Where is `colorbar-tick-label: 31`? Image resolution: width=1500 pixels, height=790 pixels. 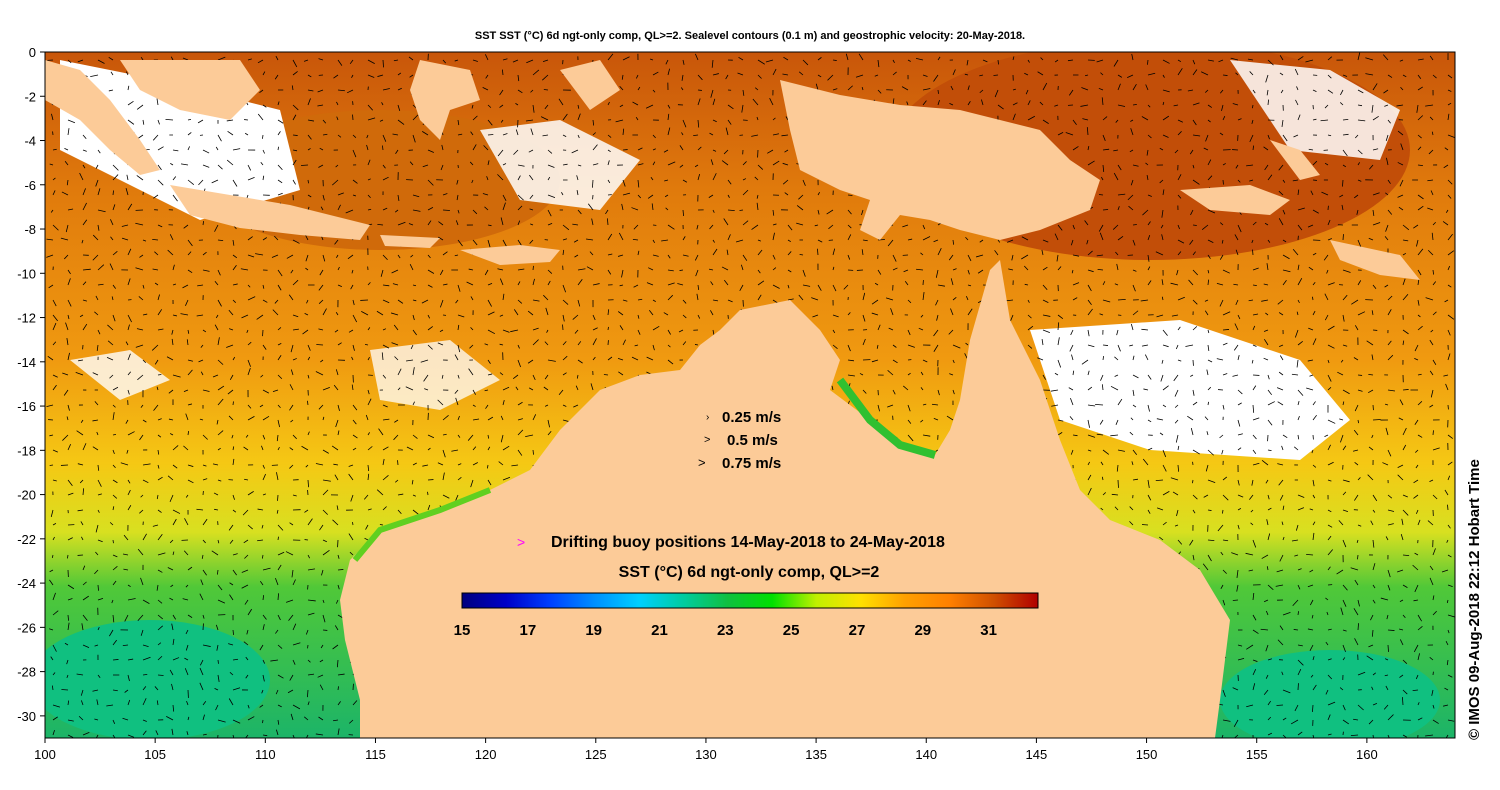
colorbar-tick-label: 31 is located at coordinates (988, 630).